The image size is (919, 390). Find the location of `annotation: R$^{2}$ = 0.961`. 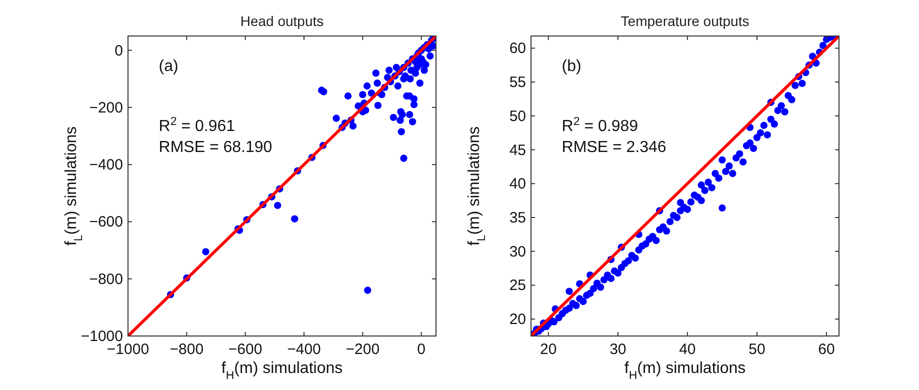

annotation: R$^{2}$ = 0.961 is located at coordinates (197, 125).